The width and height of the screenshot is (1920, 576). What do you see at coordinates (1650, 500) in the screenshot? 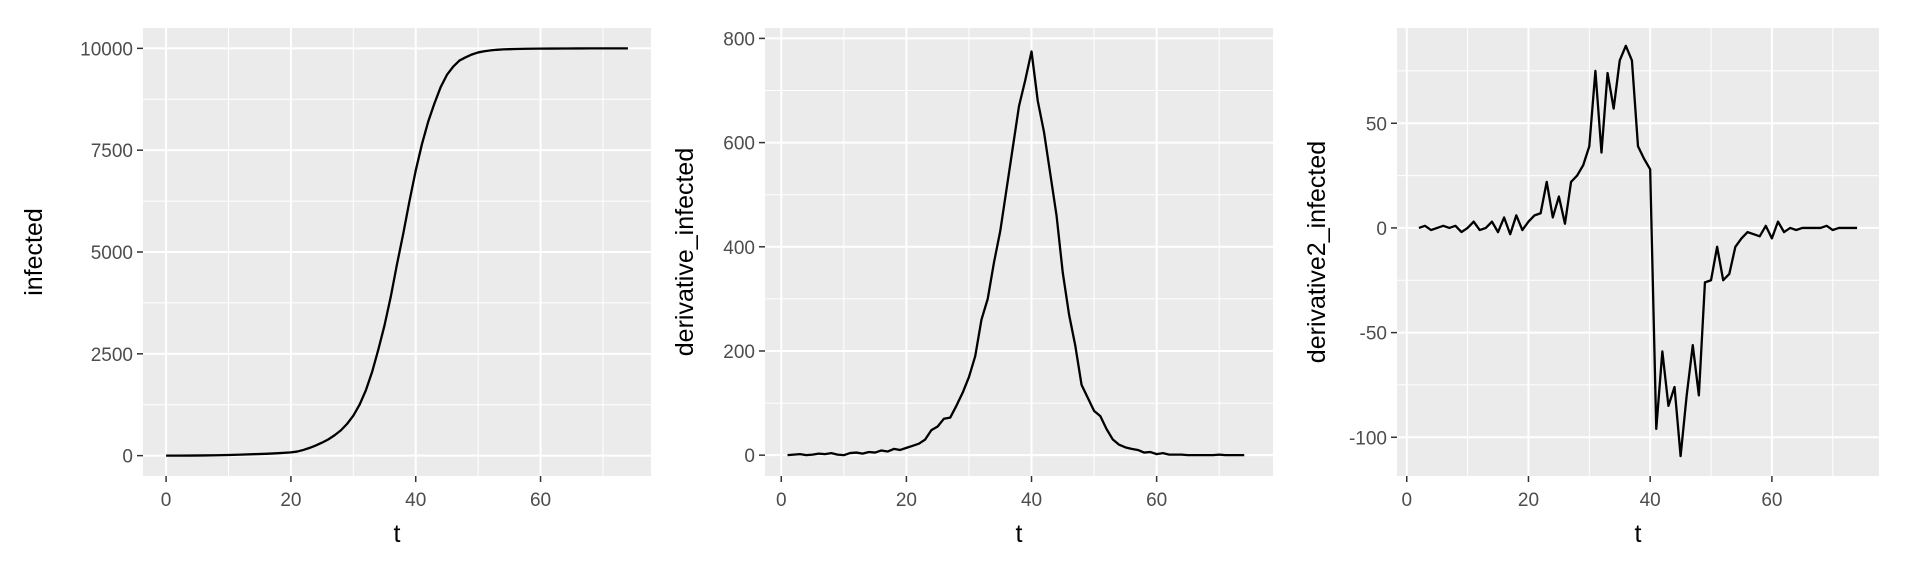
I see `panel-3-x-tick-label: 40` at bounding box center [1650, 500].